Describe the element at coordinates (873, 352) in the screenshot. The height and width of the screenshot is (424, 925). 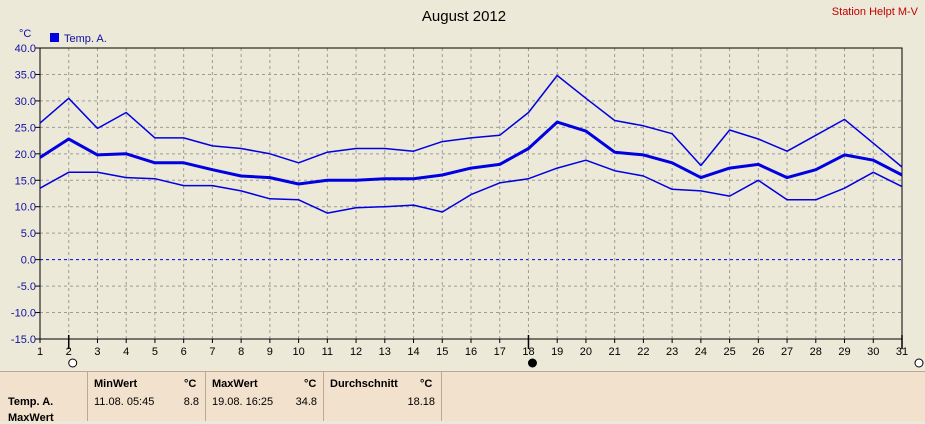
I see `x-tick-label: 30` at that location.